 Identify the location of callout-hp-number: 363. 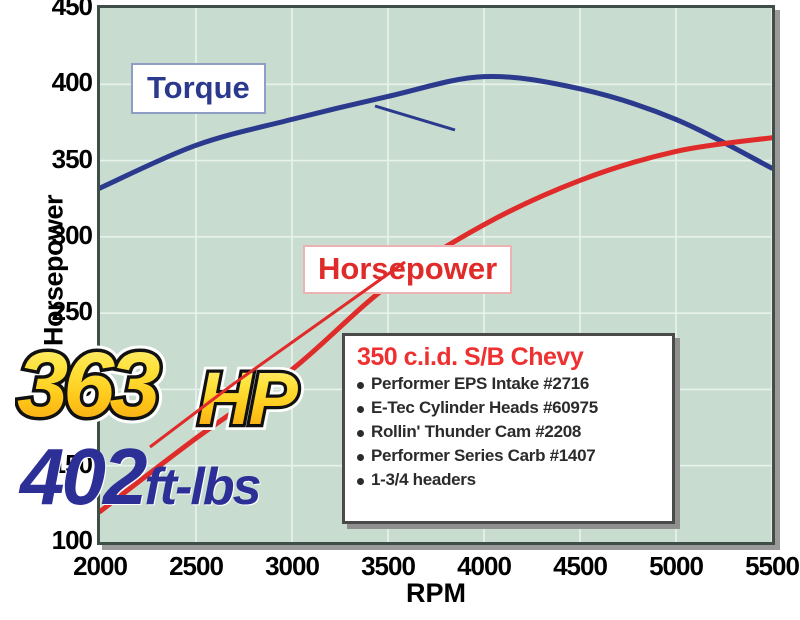
(88, 388).